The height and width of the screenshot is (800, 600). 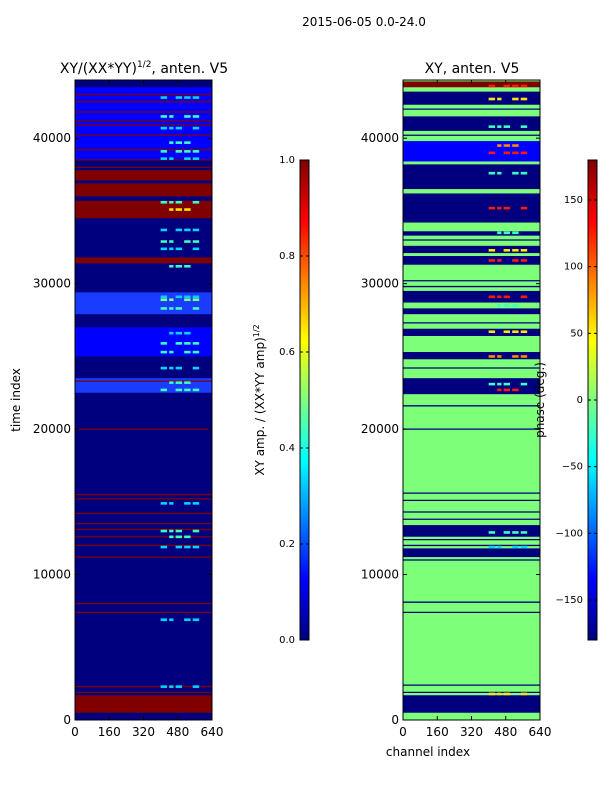 I want to click on amplitude-colorbar-ticks: 0.0 0.2 0.4 0.6 0.8 1.0, so click(x=294, y=400).